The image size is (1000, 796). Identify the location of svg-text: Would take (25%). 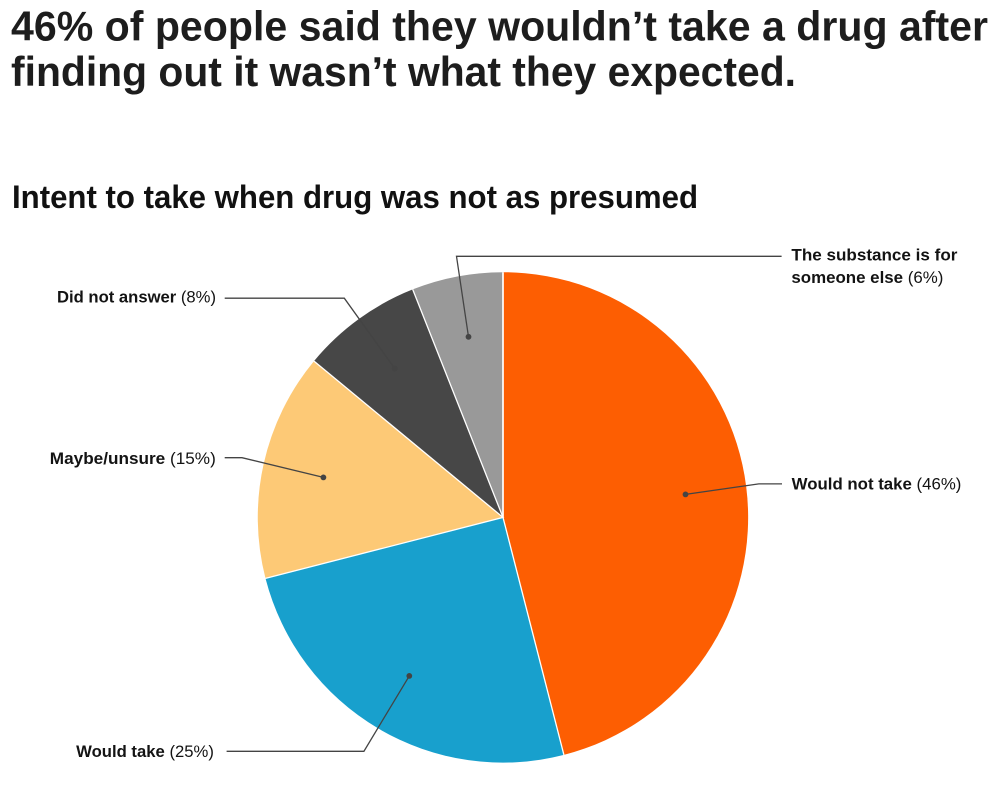
(145, 751).